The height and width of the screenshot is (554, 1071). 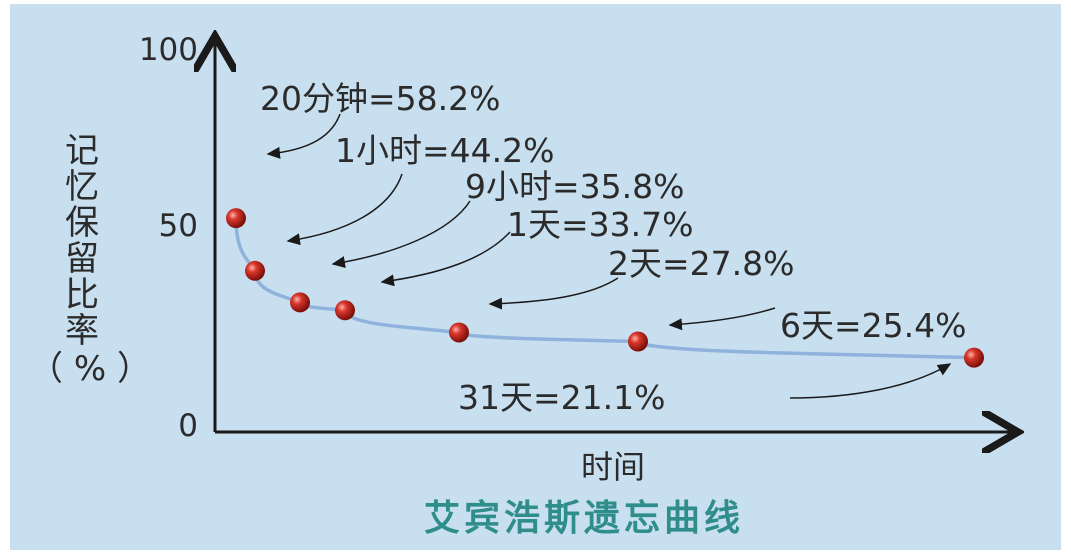 I want to click on annotation-label: 1小时=44.2%, so click(x=444, y=150).